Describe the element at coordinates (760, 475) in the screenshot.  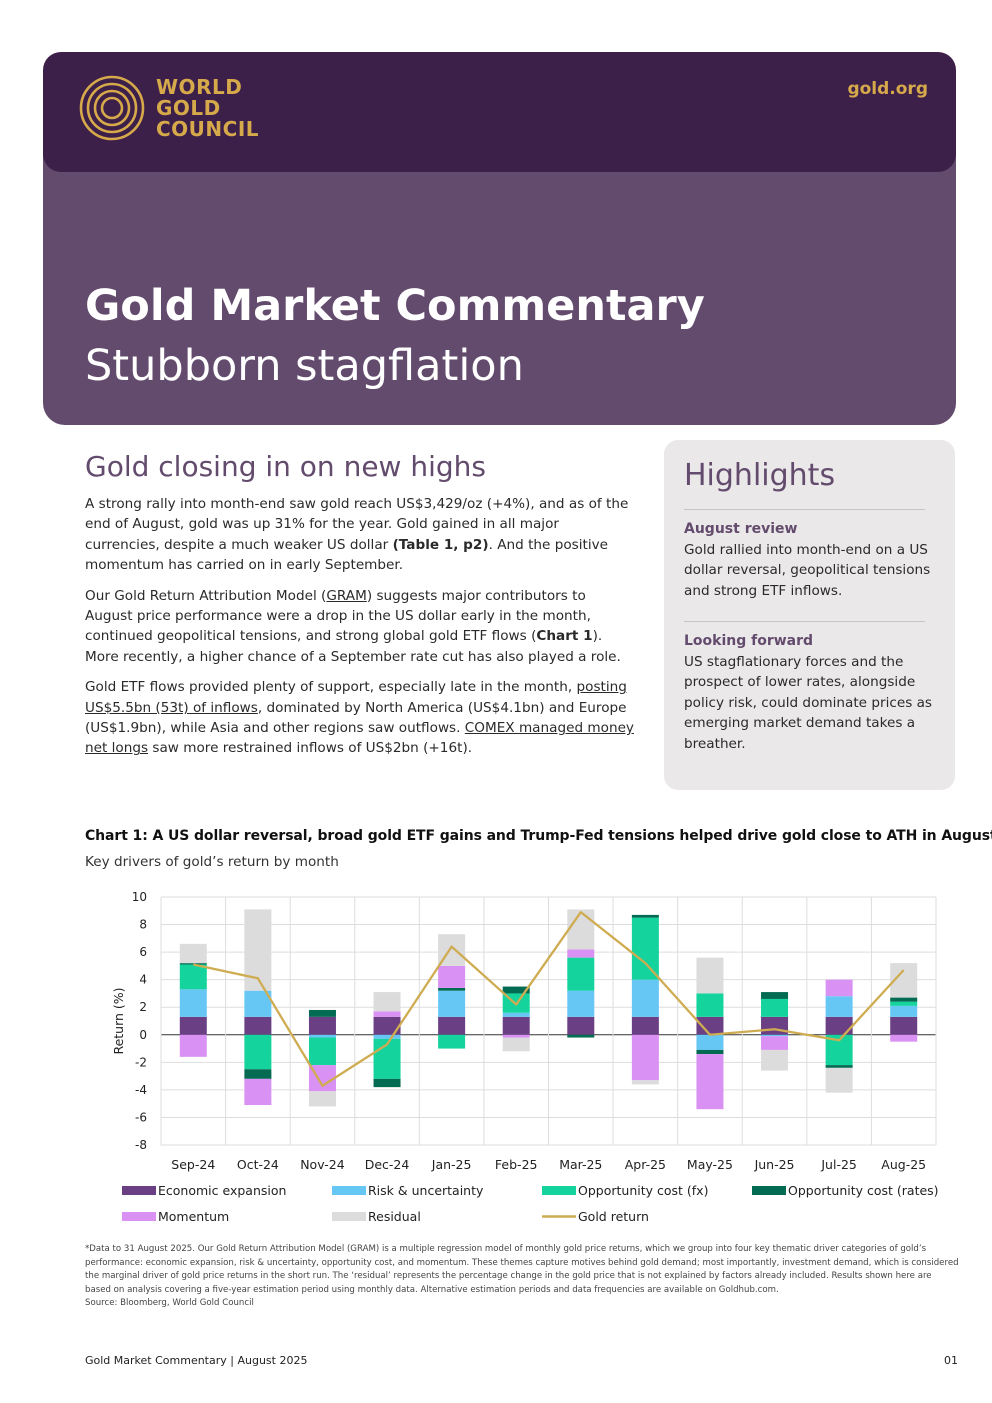
I see `highlights-title: Highlights` at that location.